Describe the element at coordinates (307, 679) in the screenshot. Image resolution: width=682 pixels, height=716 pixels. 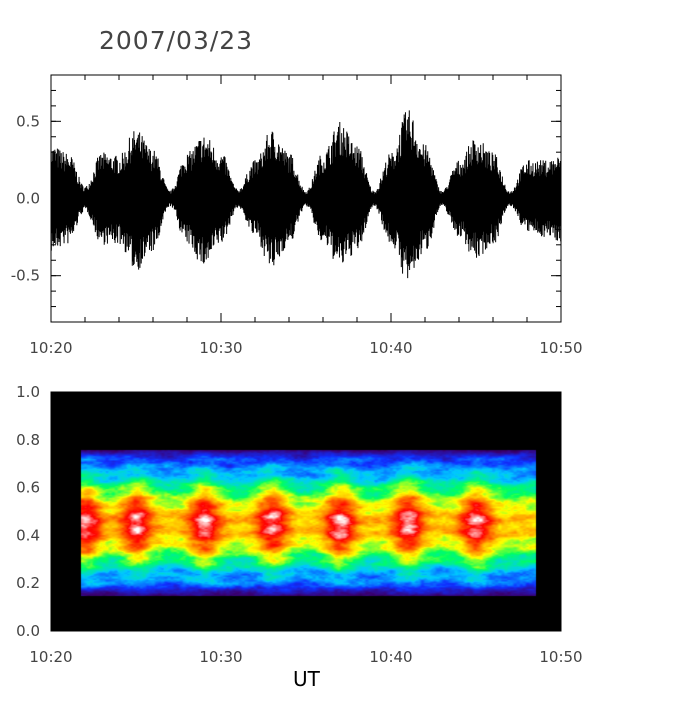
I see `x-axis-label: UT` at that location.